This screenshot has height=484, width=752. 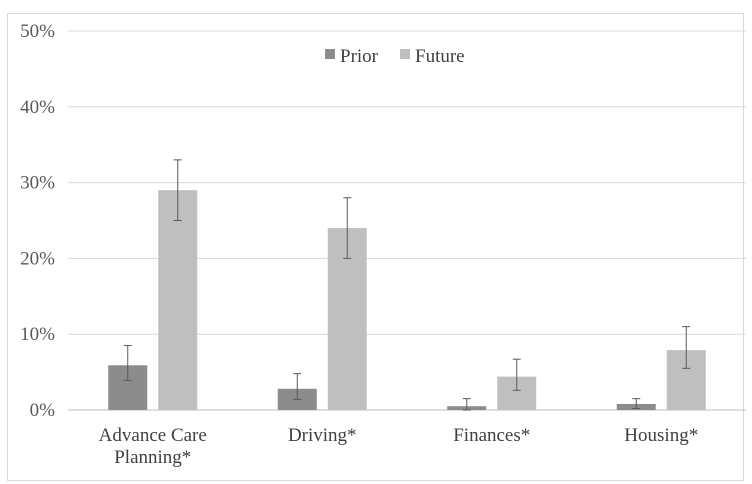 I want to click on y-tick-label: 50%, so click(x=37, y=31).